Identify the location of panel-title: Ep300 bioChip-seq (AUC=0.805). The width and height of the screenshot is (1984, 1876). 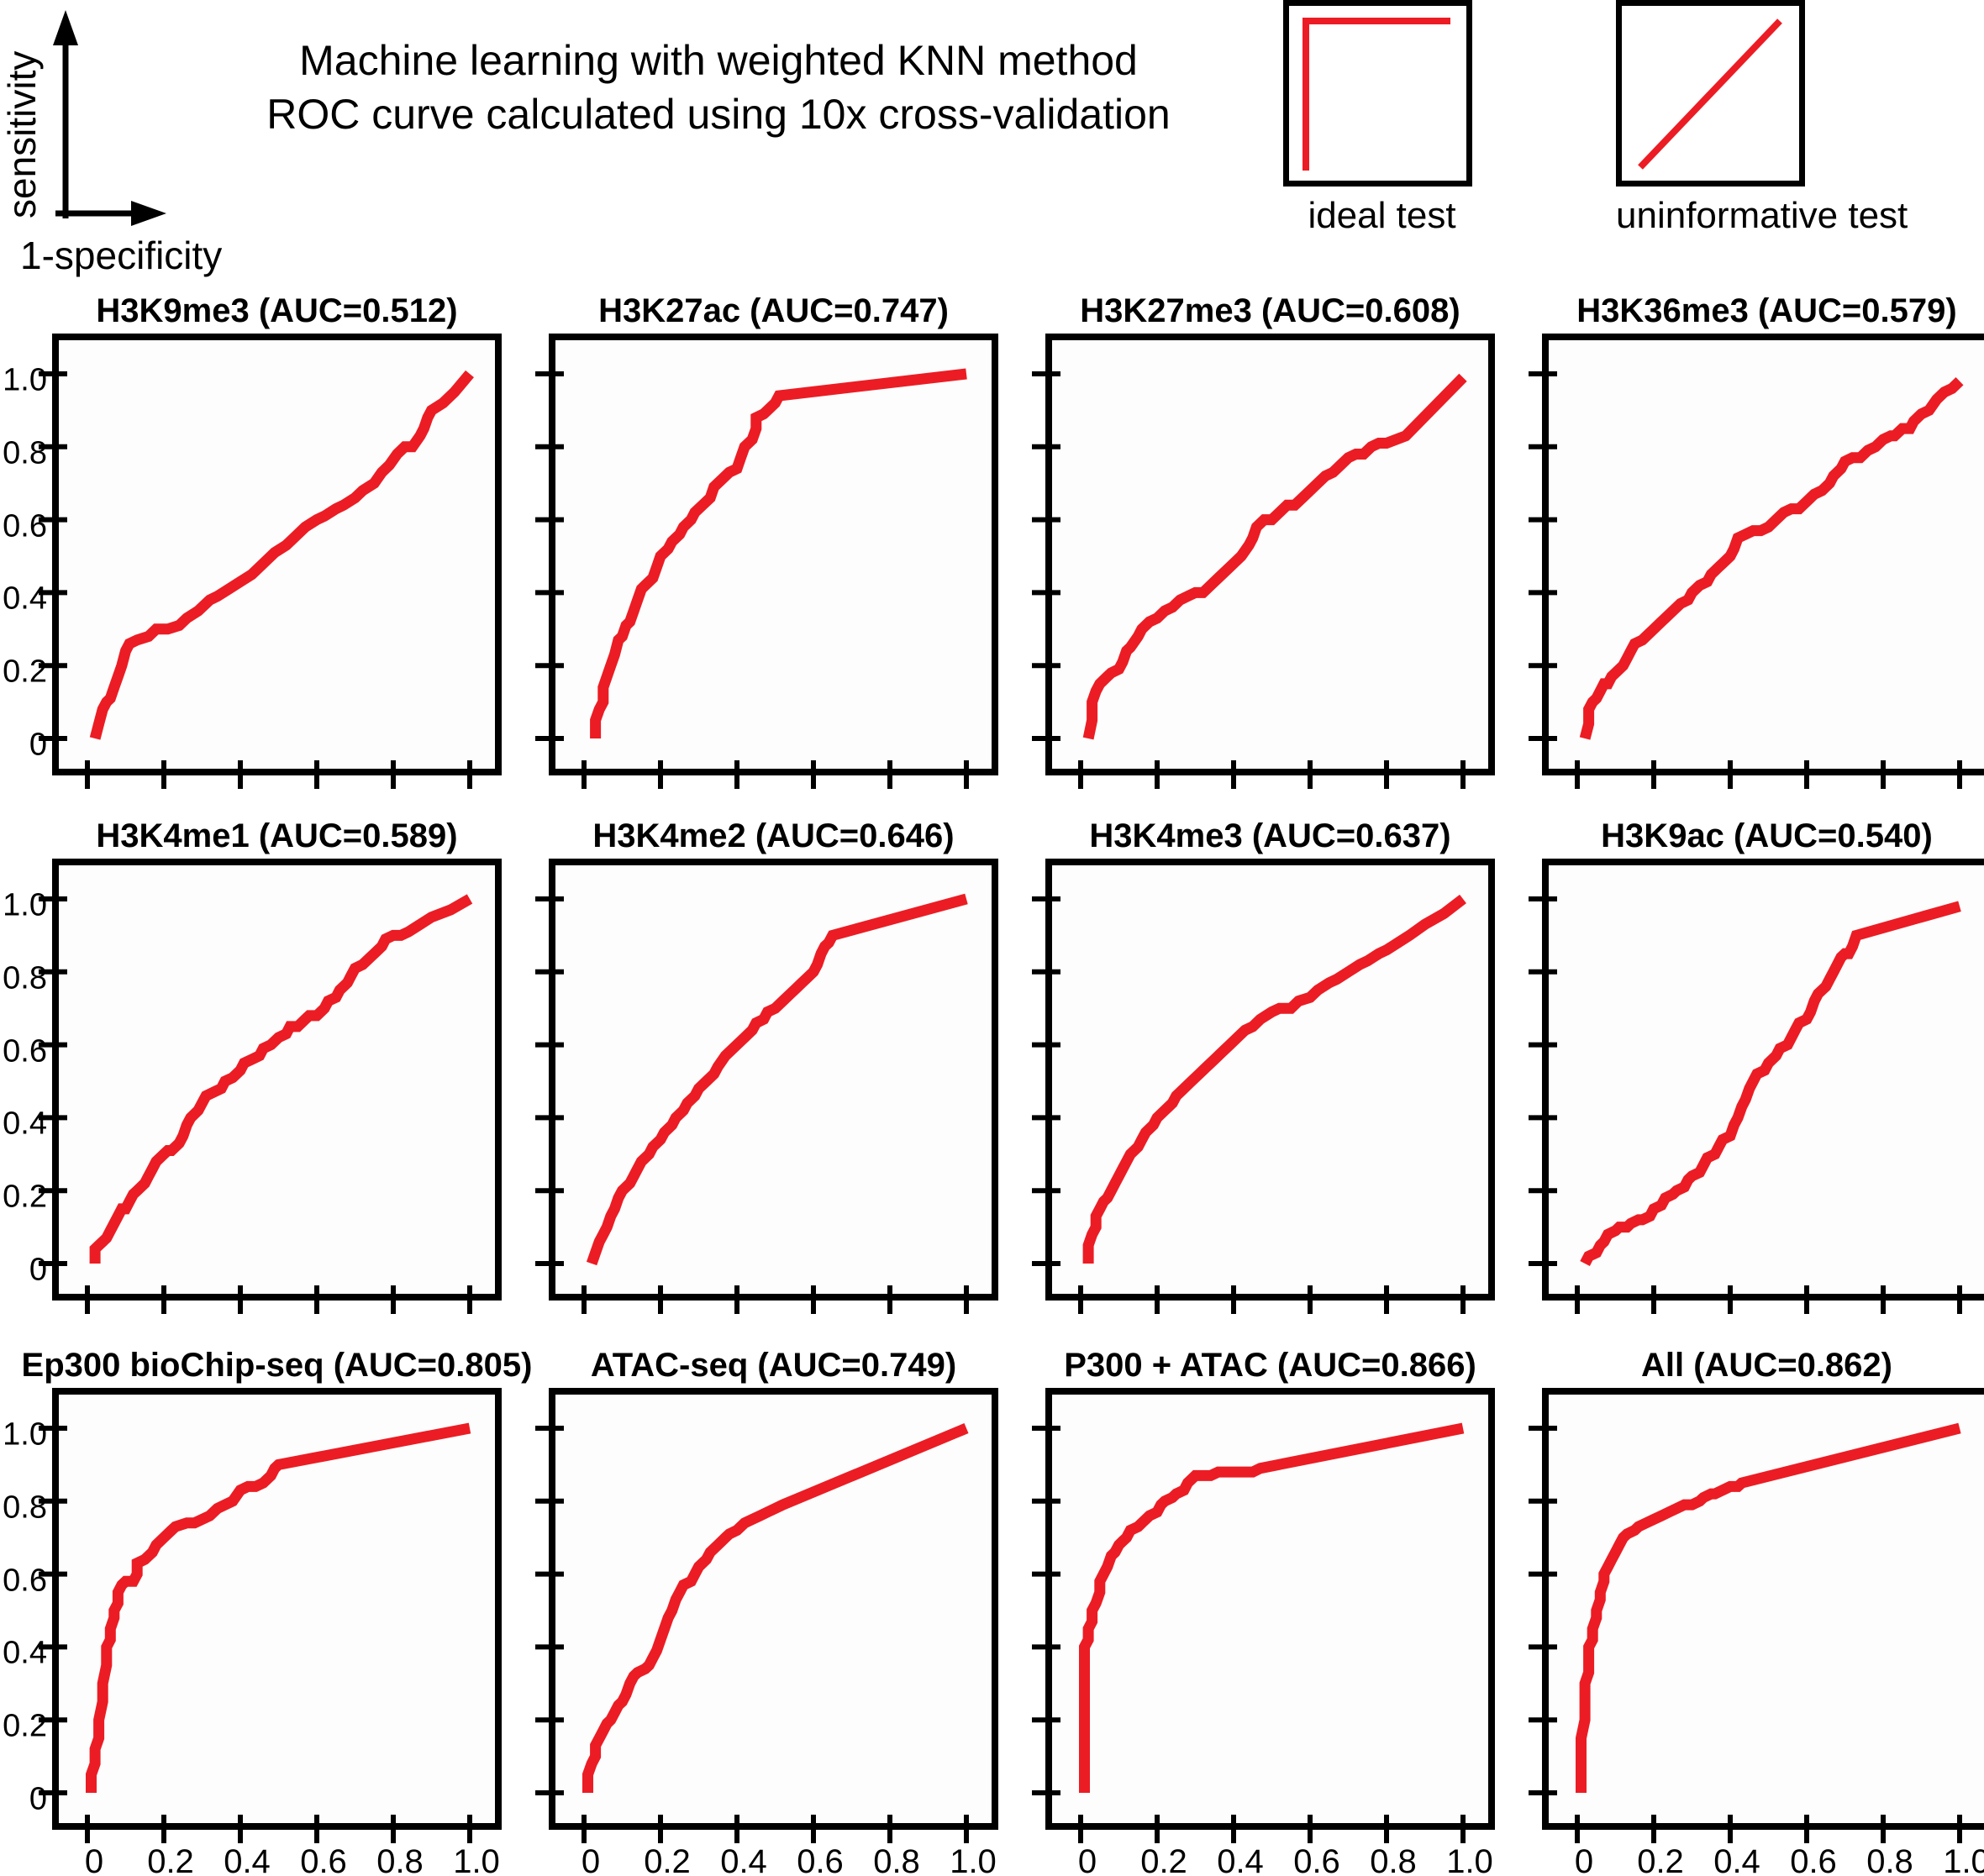
(277, 1366).